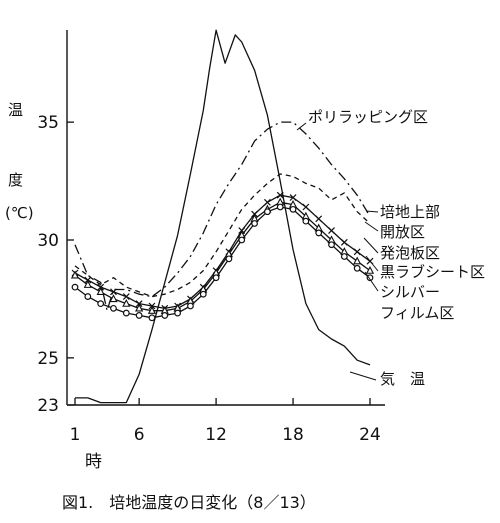  I want to click on x-tick-label: 1, so click(75, 435).